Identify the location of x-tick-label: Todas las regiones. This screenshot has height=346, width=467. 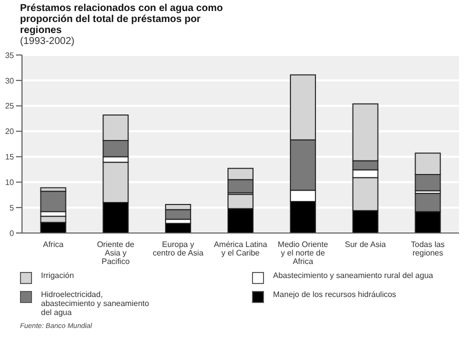
(427, 249).